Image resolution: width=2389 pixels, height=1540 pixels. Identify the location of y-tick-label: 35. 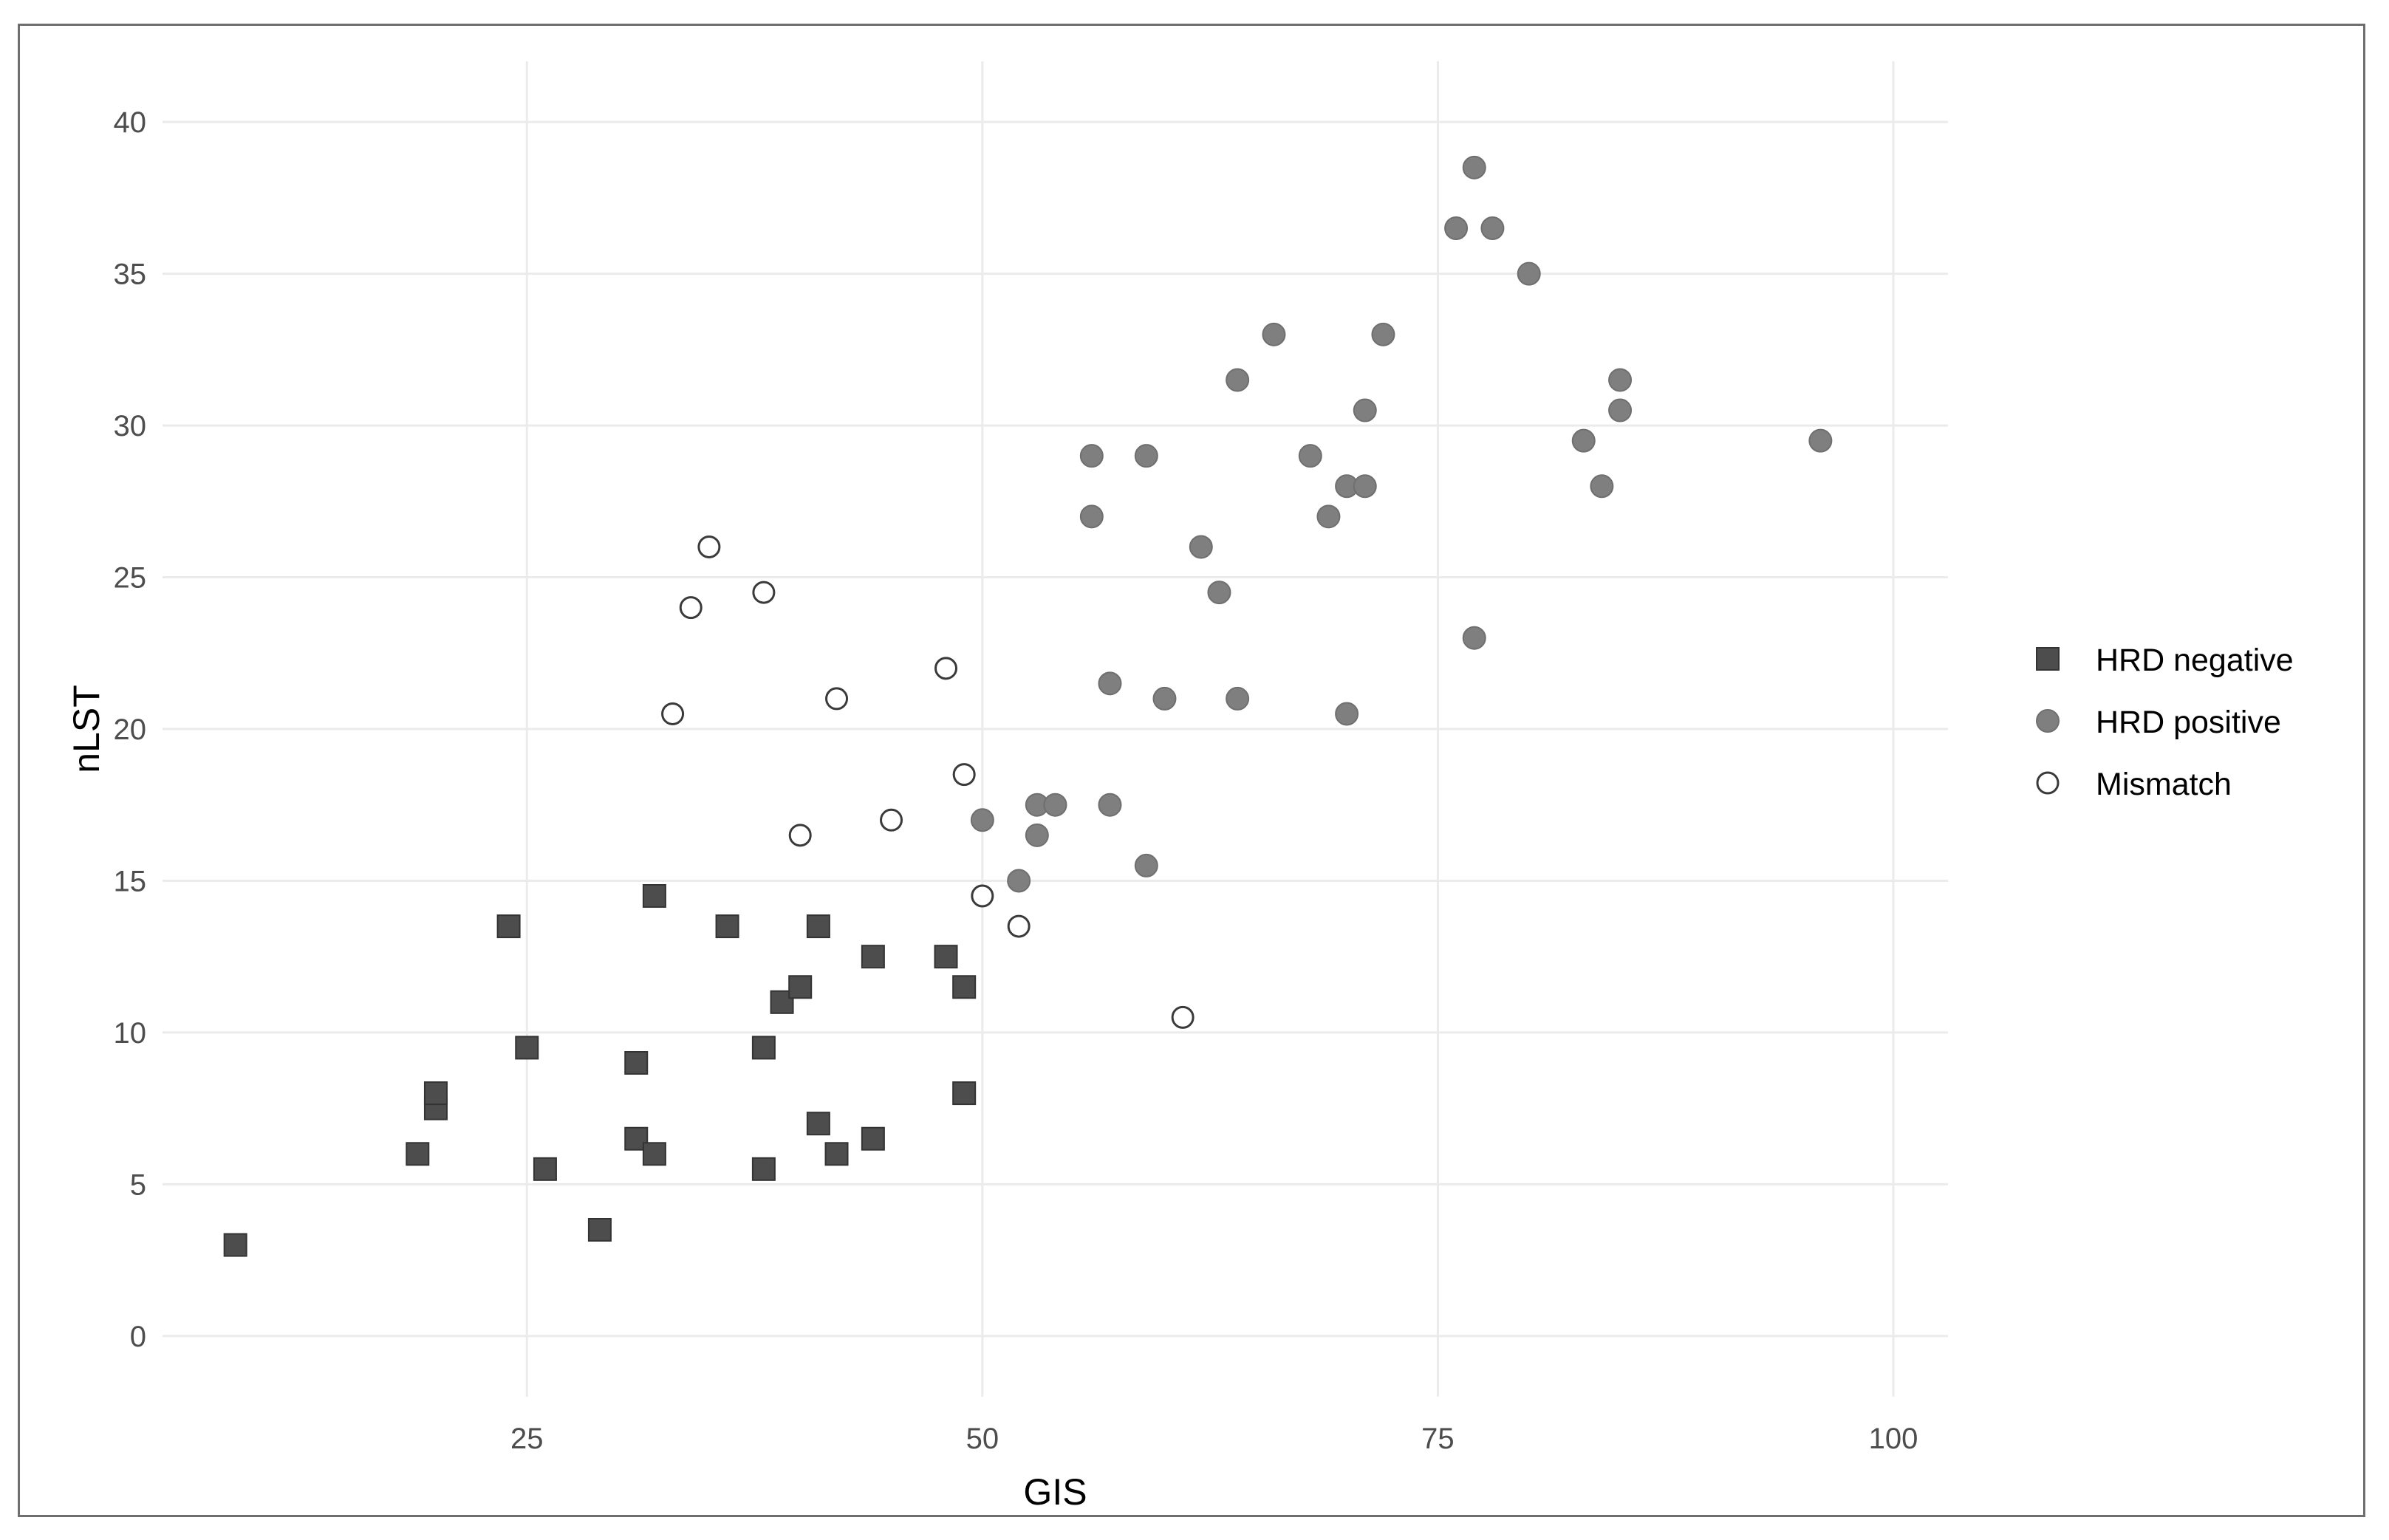
(130, 275).